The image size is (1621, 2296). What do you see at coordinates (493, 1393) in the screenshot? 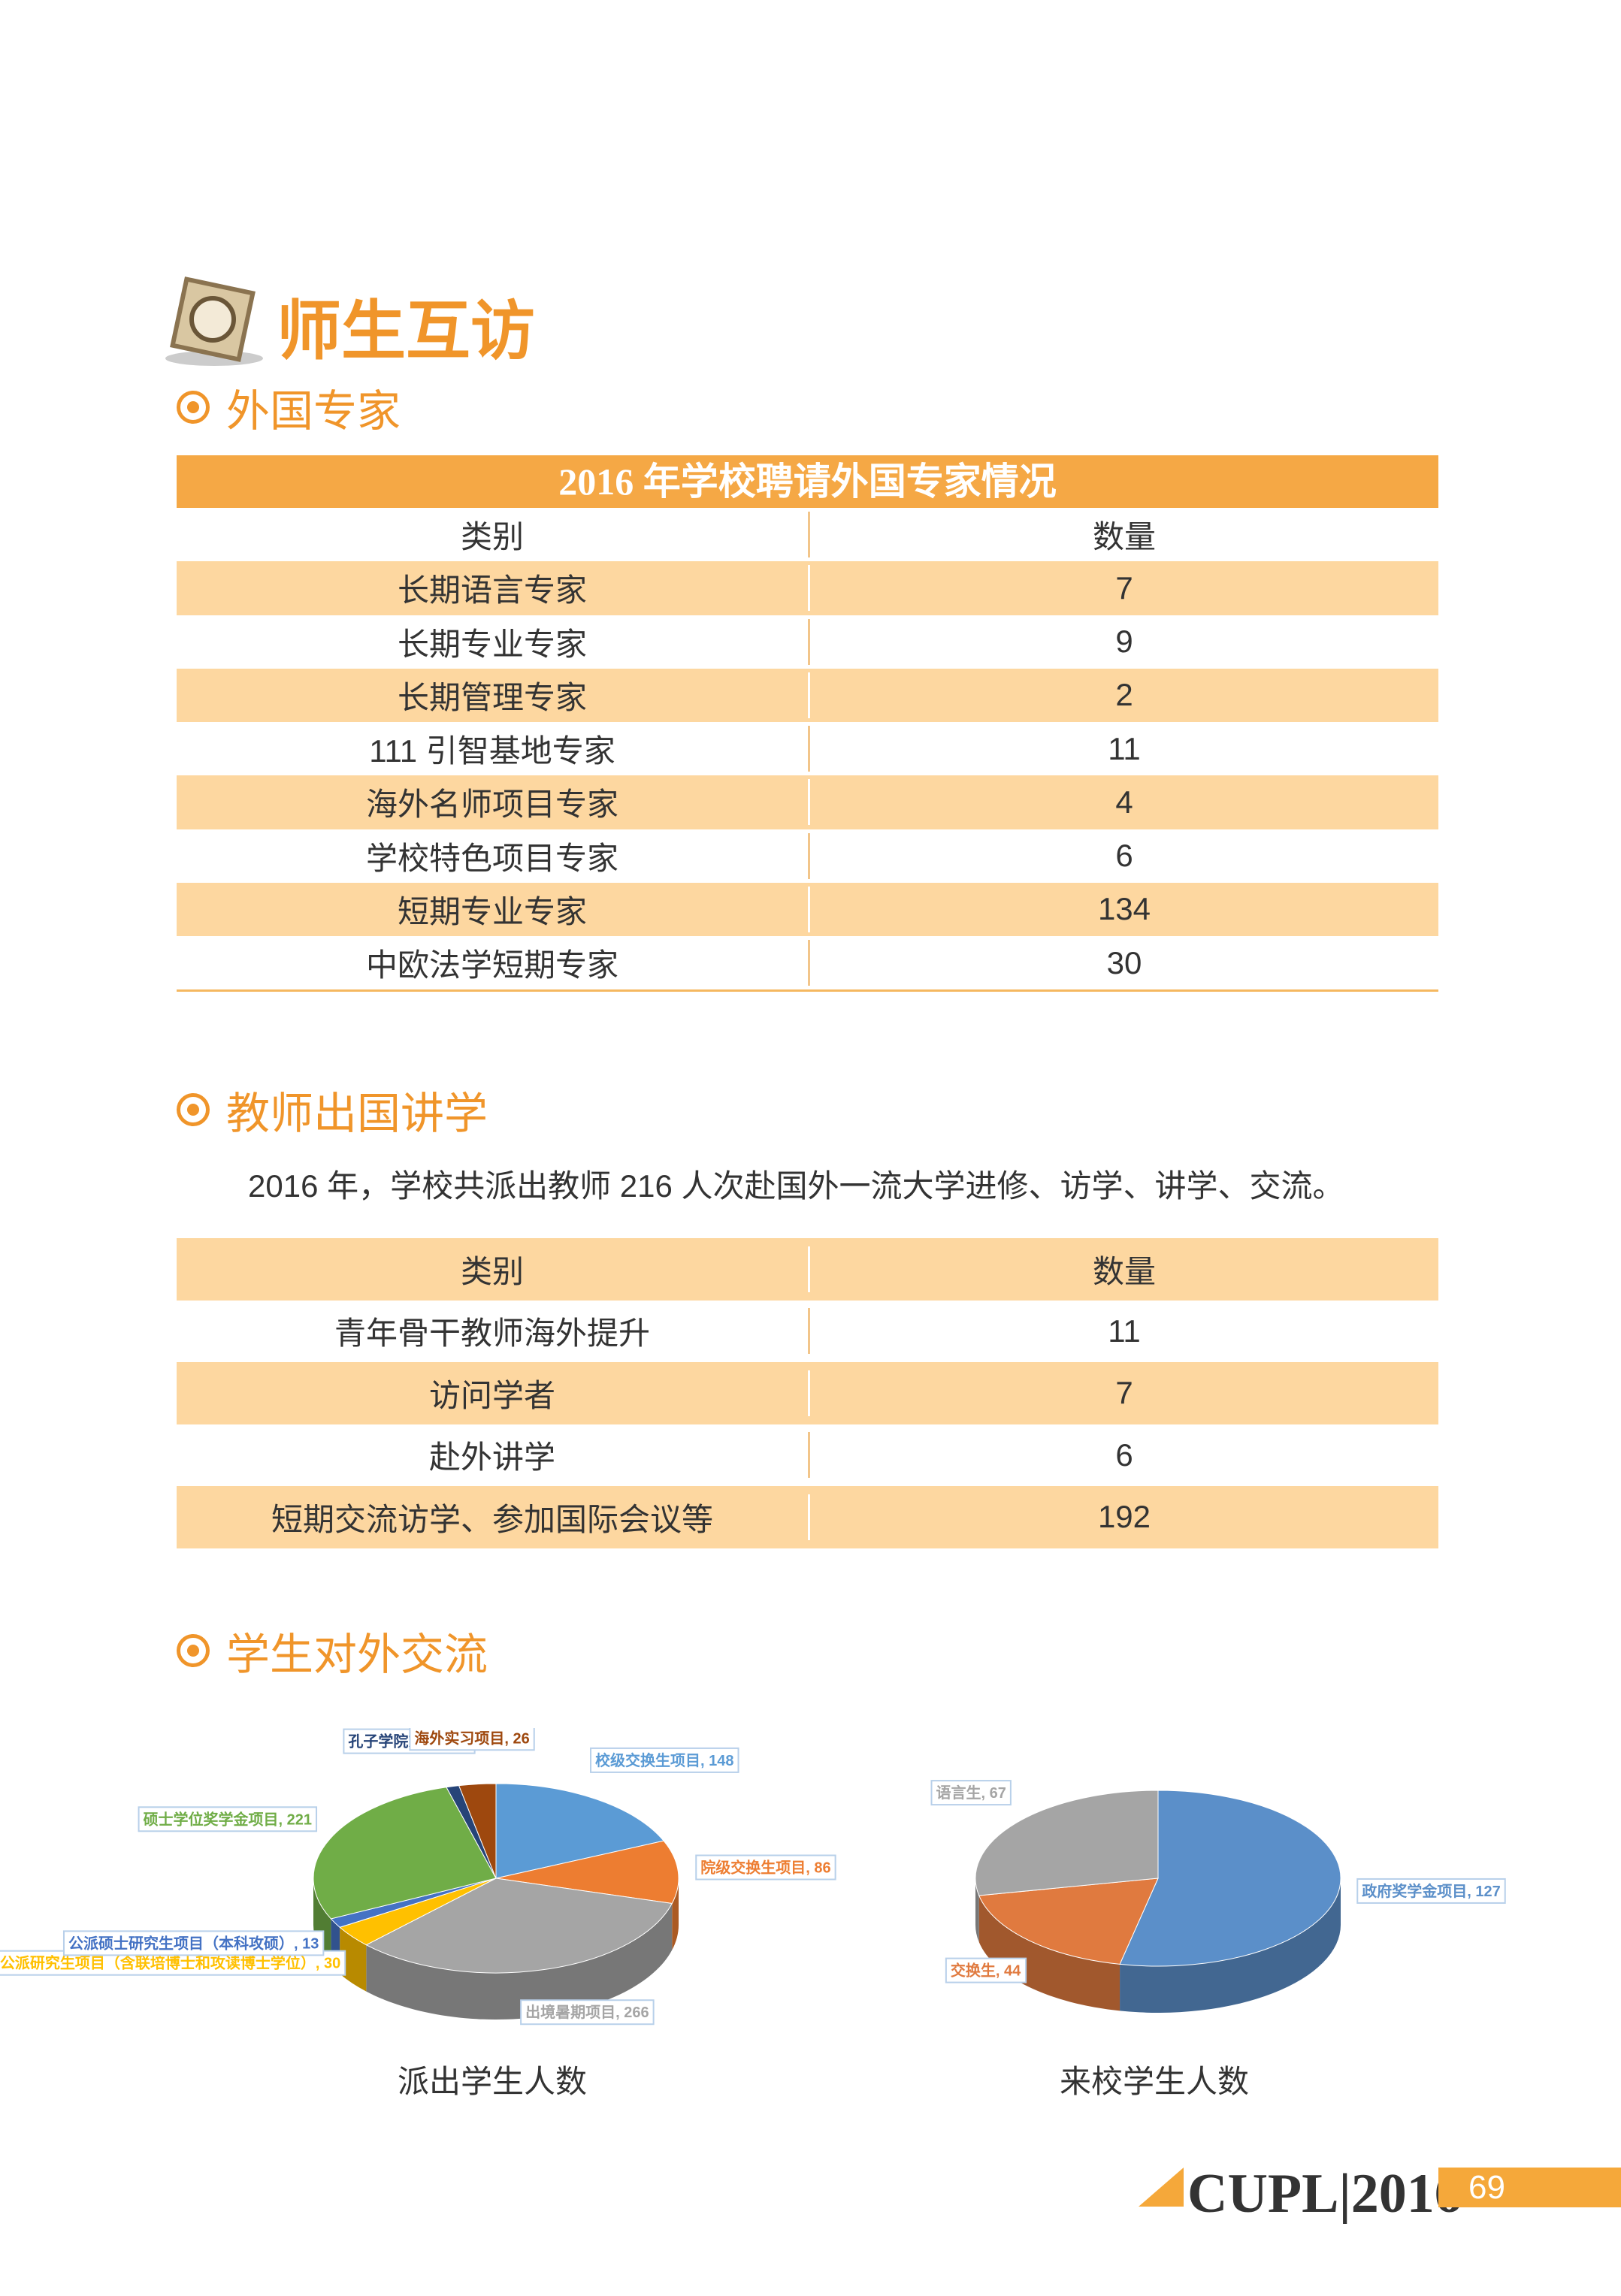
I see `table-cell: 访问学者` at bounding box center [493, 1393].